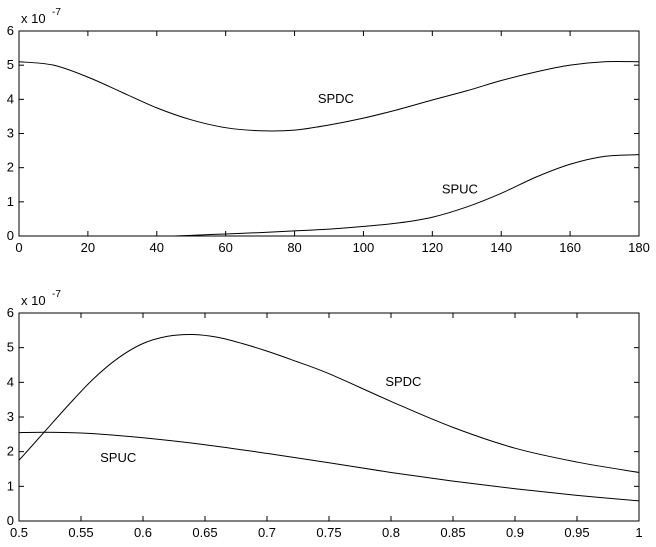  What do you see at coordinates (10, 98) in the screenshot?
I see `chart-1-y-tick-label: 4` at bounding box center [10, 98].